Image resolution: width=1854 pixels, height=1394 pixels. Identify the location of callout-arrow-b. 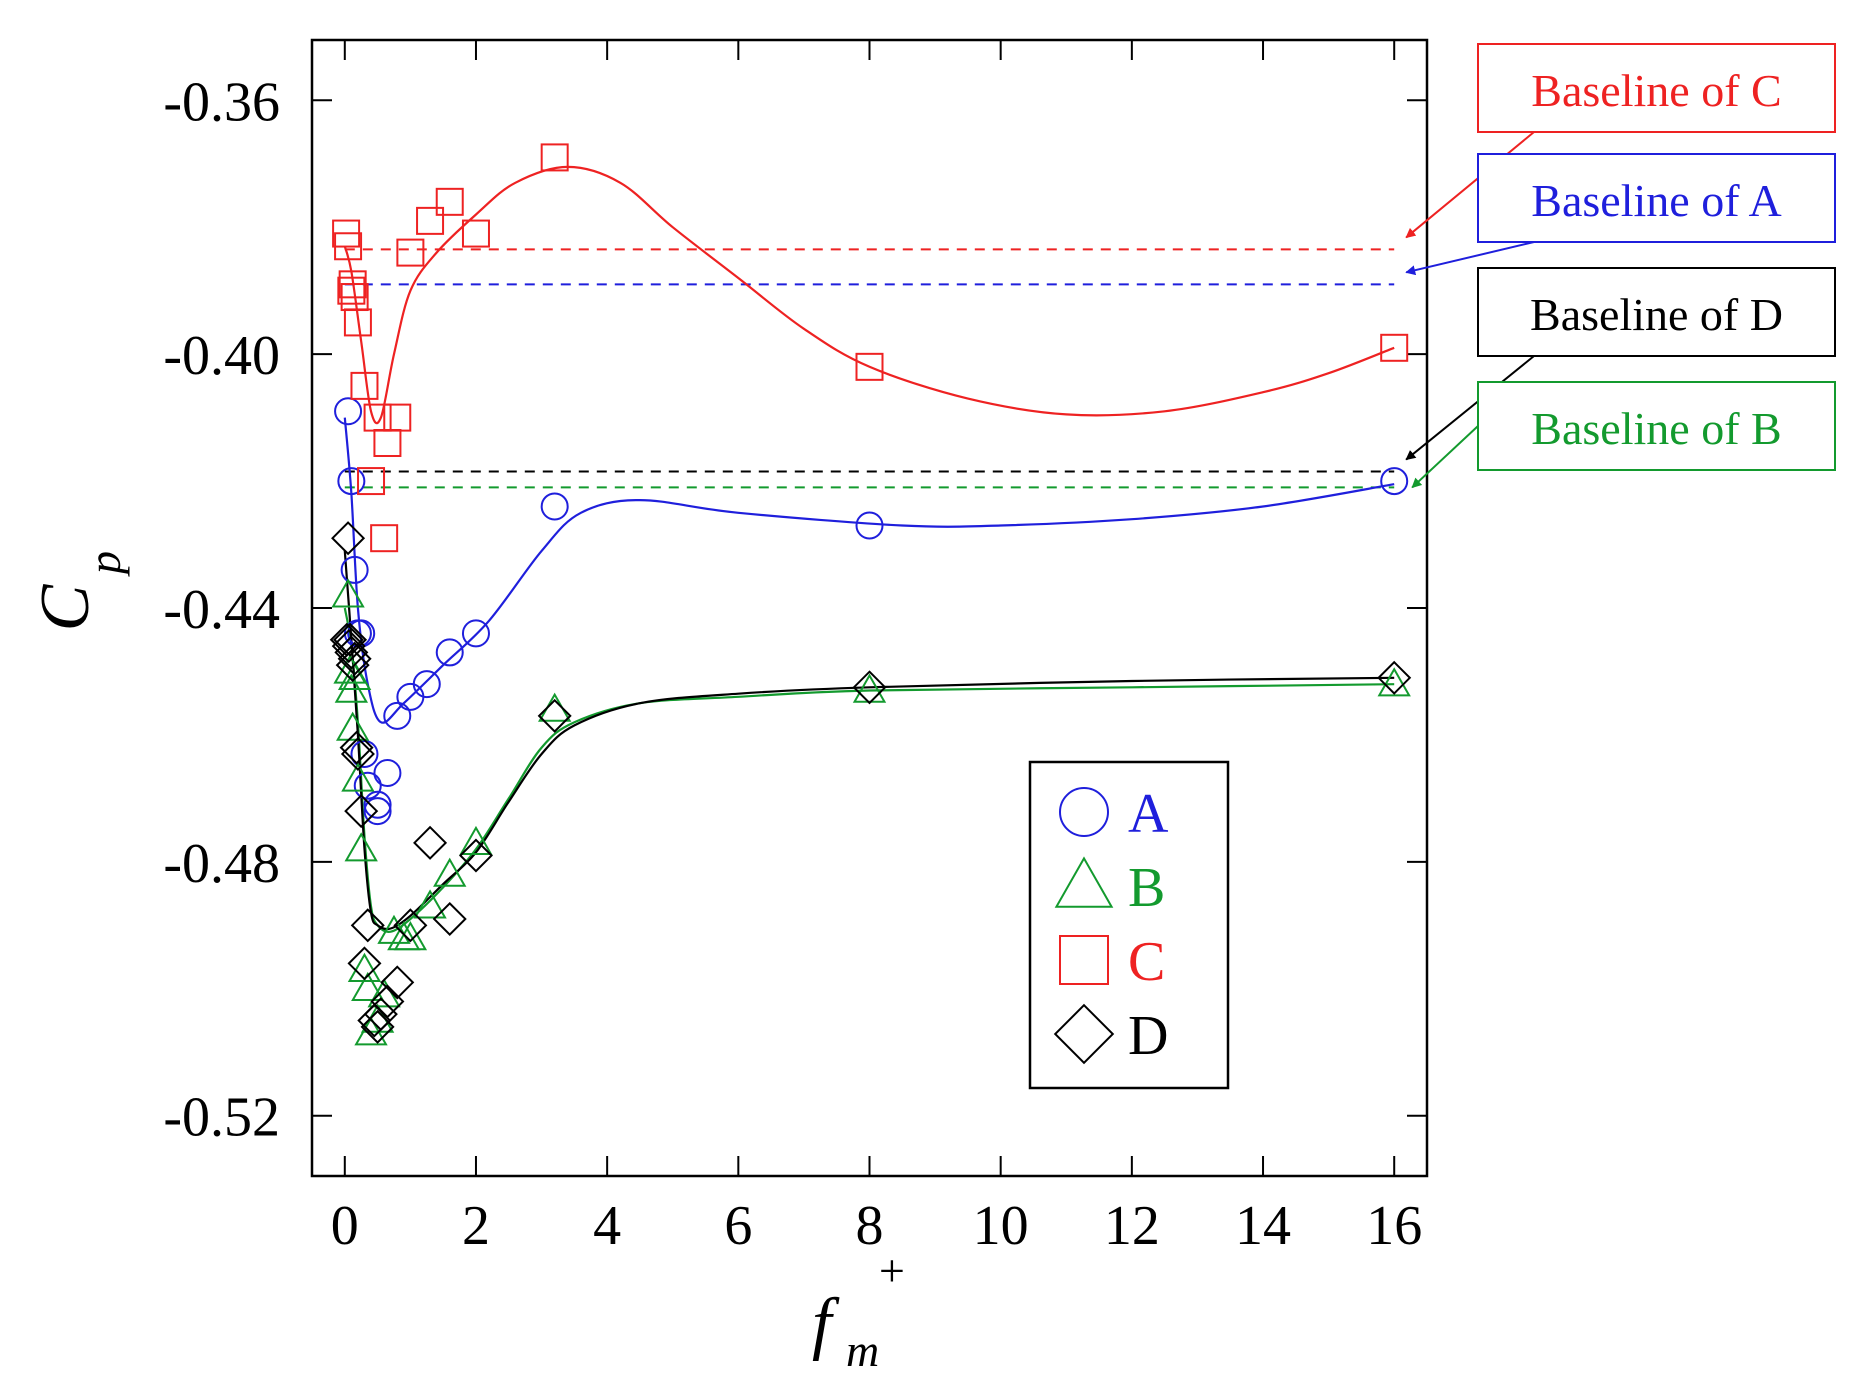
(1445, 457).